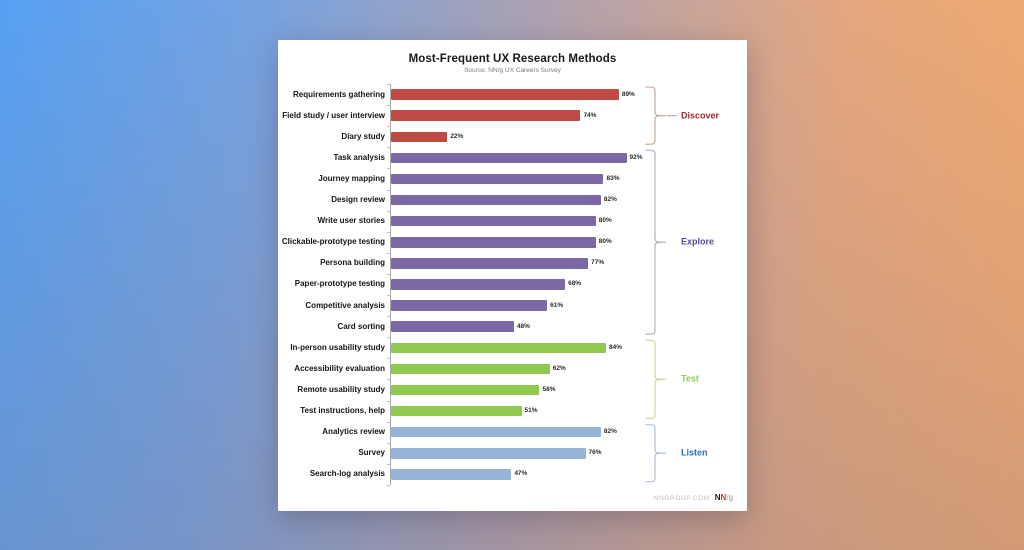 This screenshot has height=550, width=1024. What do you see at coordinates (363, 136) in the screenshot?
I see `category-label: Diary study` at bounding box center [363, 136].